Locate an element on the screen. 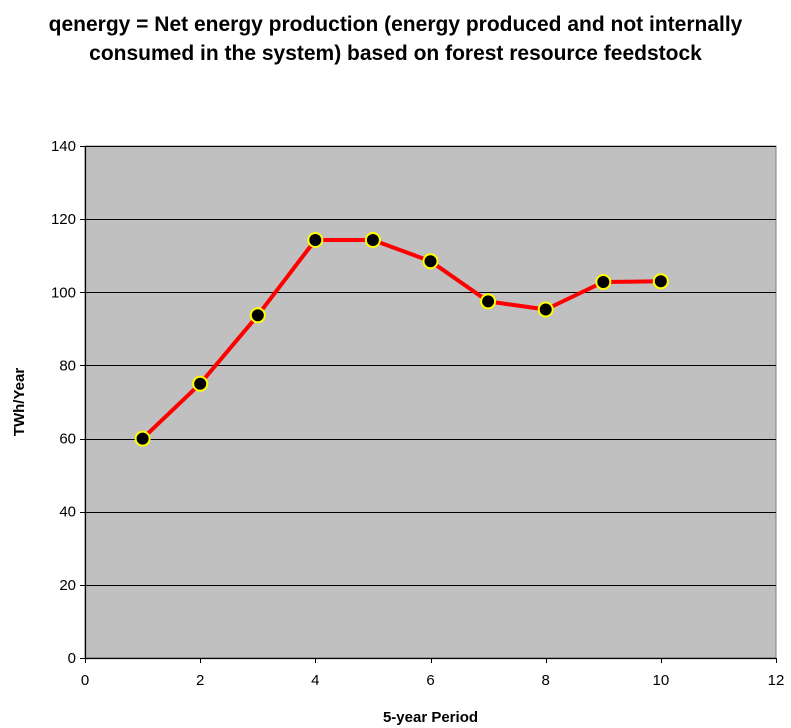 The width and height of the screenshot is (791, 728). y-tick-label: 40 is located at coordinates (67, 512).